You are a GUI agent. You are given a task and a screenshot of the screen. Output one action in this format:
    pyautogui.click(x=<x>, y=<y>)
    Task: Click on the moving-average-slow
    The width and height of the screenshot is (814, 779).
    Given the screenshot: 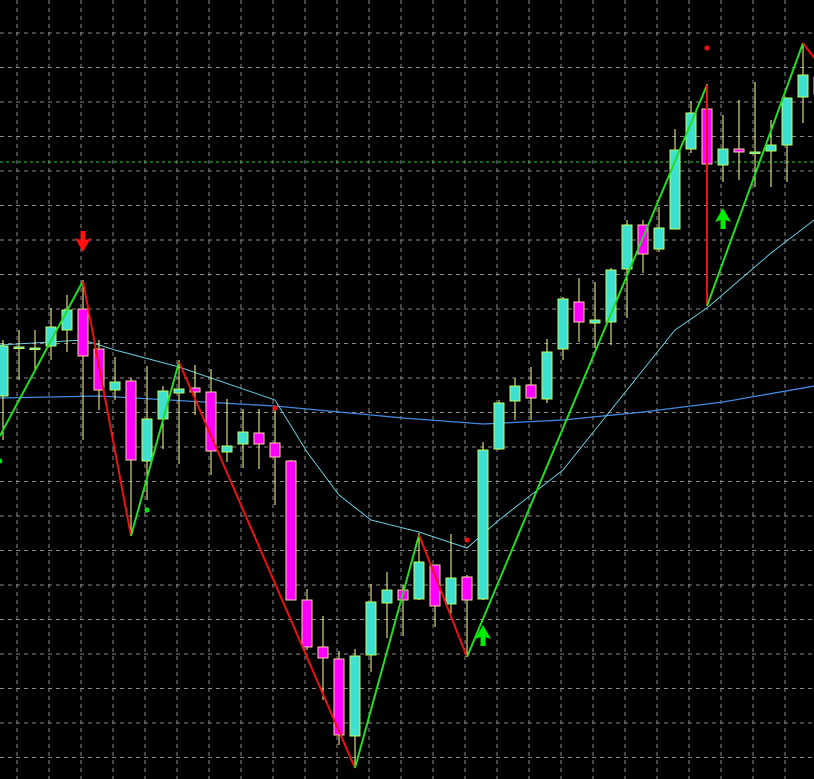 What is the action you would take?
    pyautogui.click(x=407, y=405)
    